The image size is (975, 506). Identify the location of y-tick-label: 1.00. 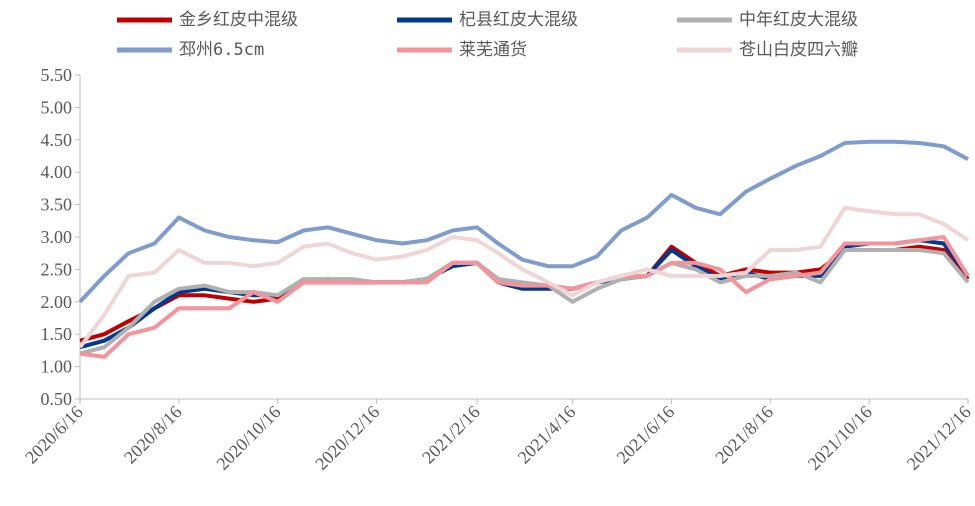
(57, 367).